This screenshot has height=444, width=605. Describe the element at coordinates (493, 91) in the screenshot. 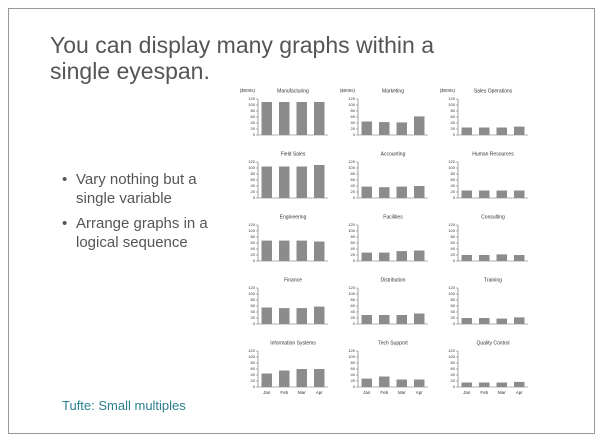

I see `chart-title: Sales Operations` at that location.